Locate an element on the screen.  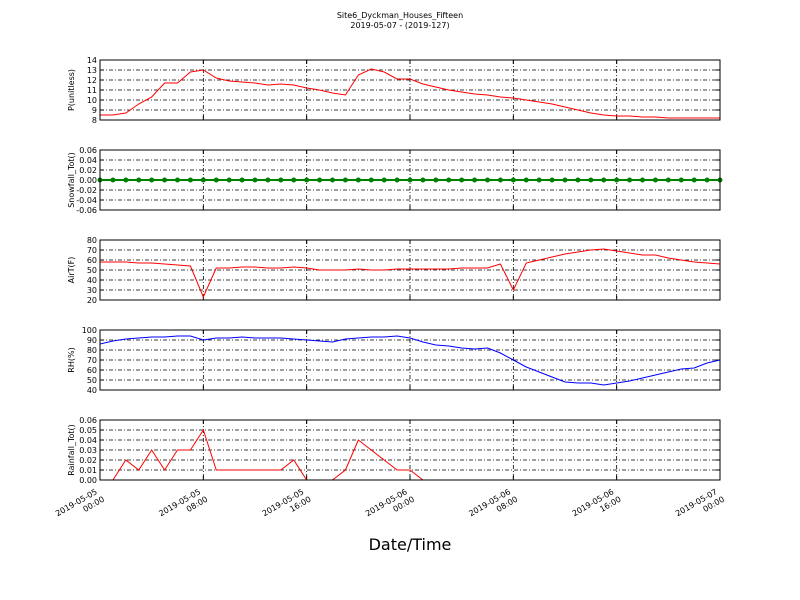
y-axis-label: P(unitless) is located at coordinates (71, 90).